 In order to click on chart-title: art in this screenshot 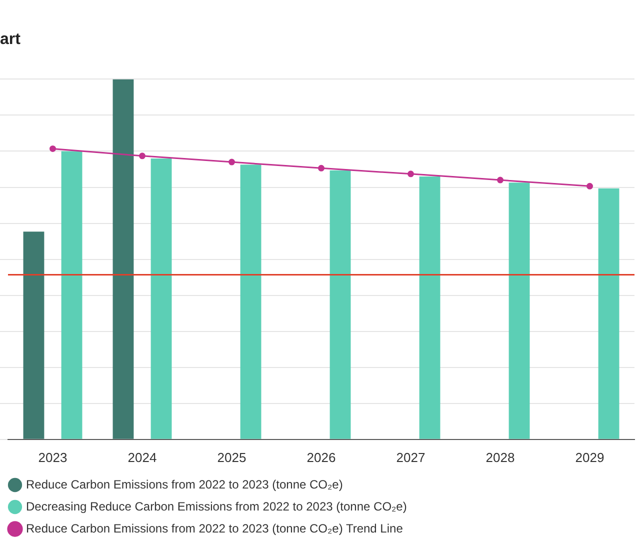, I will do `click(11, 39)`.